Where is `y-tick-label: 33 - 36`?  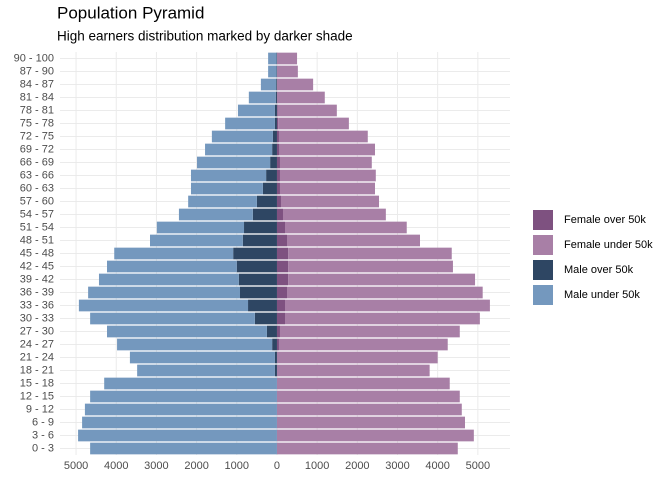 y-tick-label: 33 - 36 is located at coordinates (37, 305).